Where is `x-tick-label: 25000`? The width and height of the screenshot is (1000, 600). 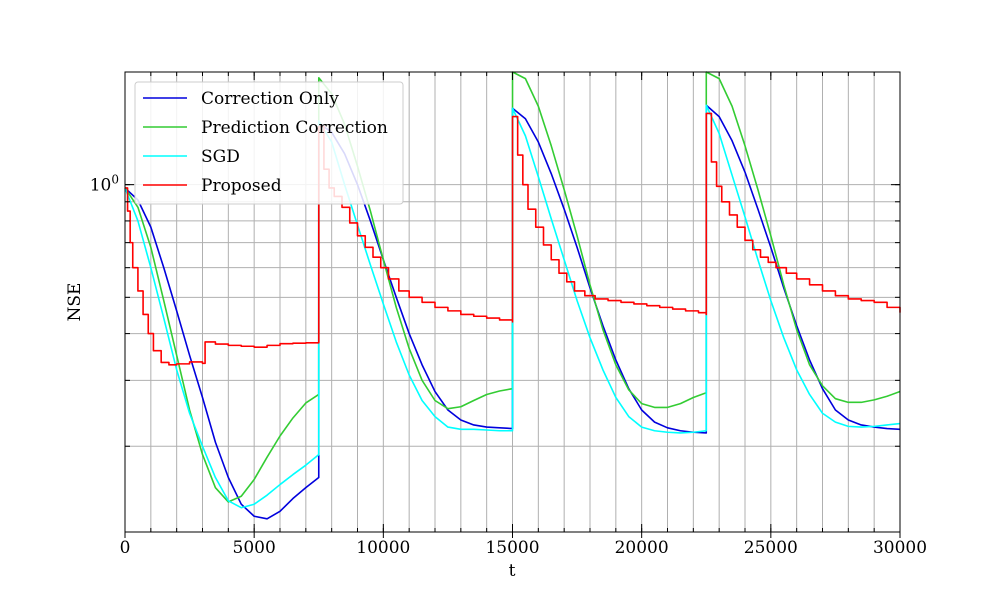 x-tick-label: 25000 is located at coordinates (771, 548).